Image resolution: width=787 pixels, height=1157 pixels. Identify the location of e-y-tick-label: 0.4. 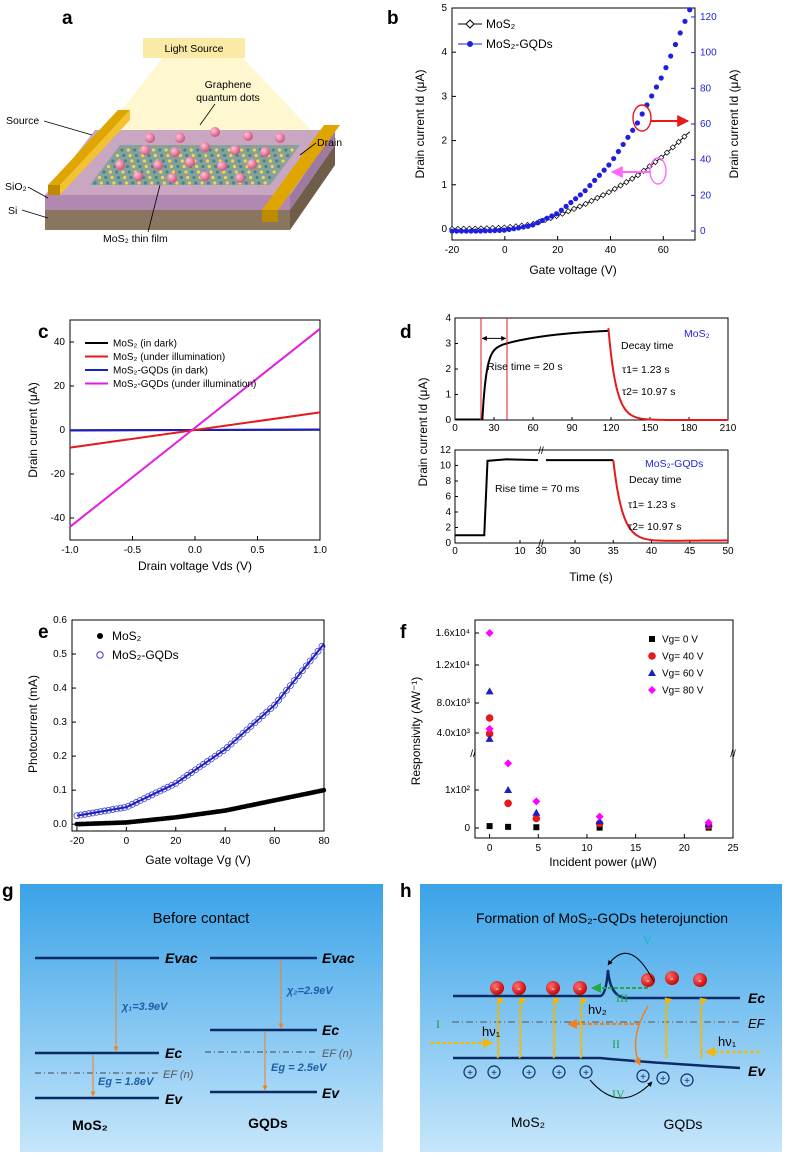
(60, 688).